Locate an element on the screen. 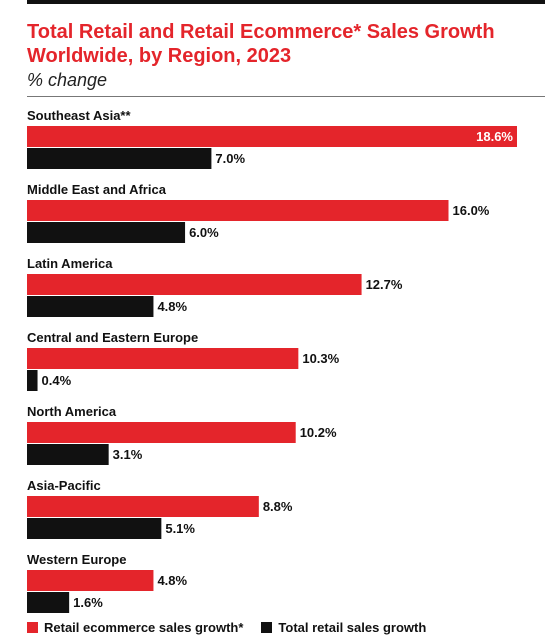 This screenshot has height=644, width=554. value-label-ecommerce: 18.6% is located at coordinates (494, 136).